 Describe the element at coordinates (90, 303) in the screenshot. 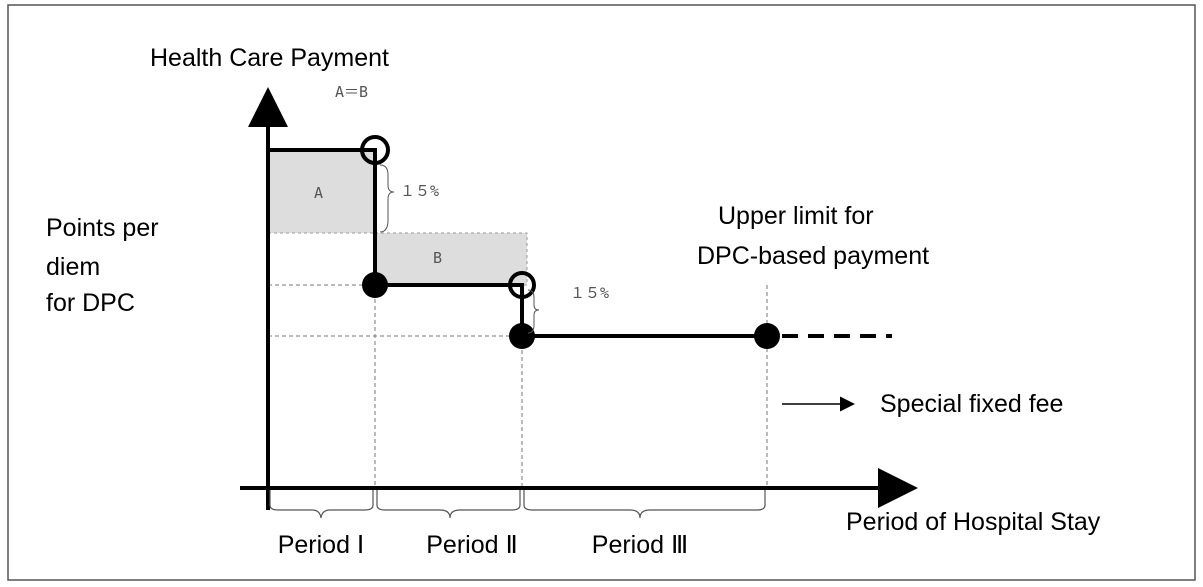

I see `points-label: for DPC` at that location.